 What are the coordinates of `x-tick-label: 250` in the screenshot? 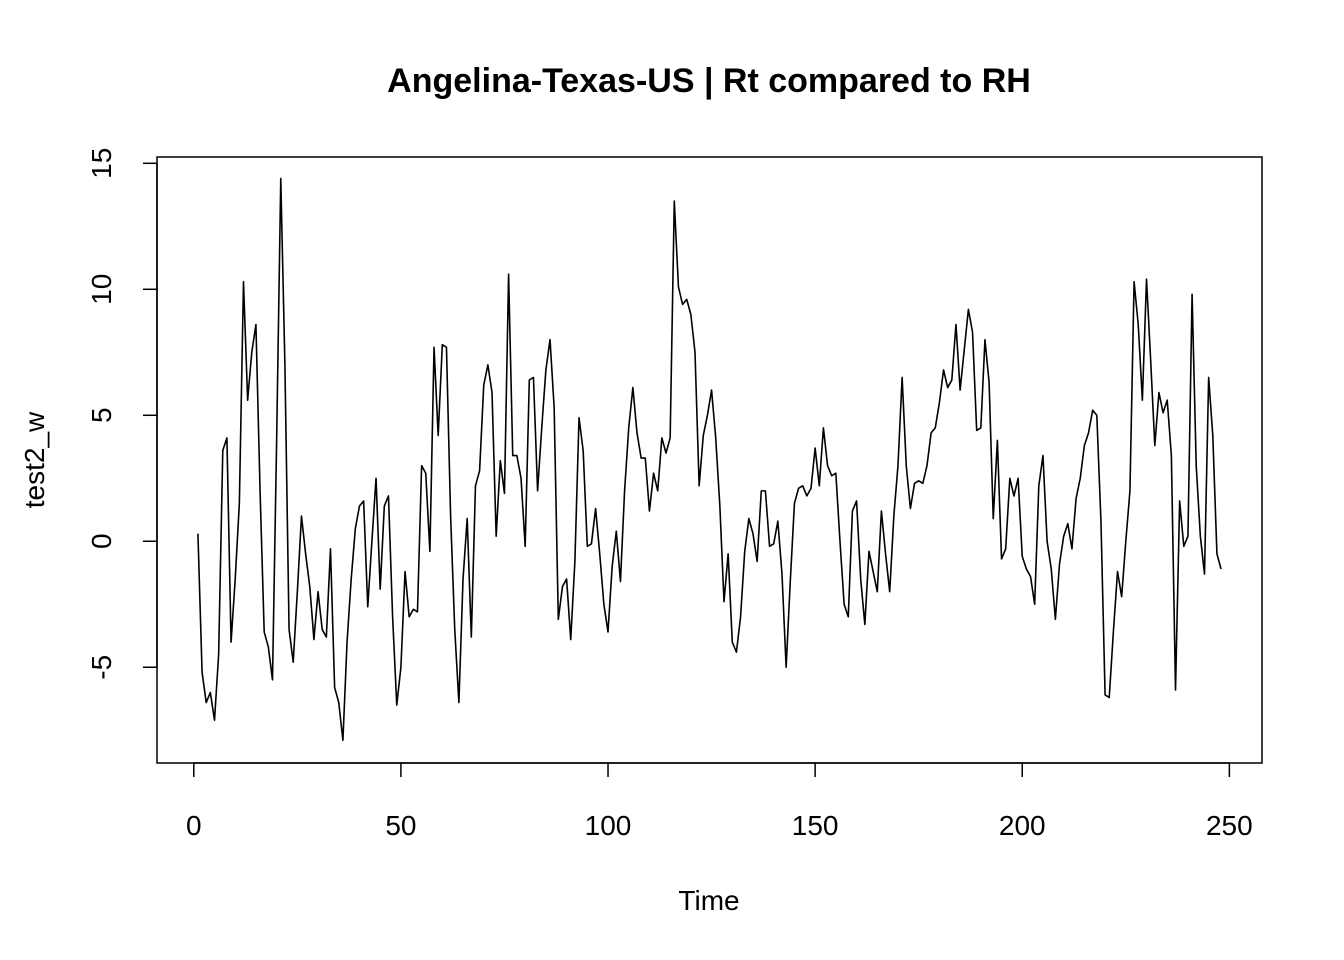 It's located at (1229, 825).